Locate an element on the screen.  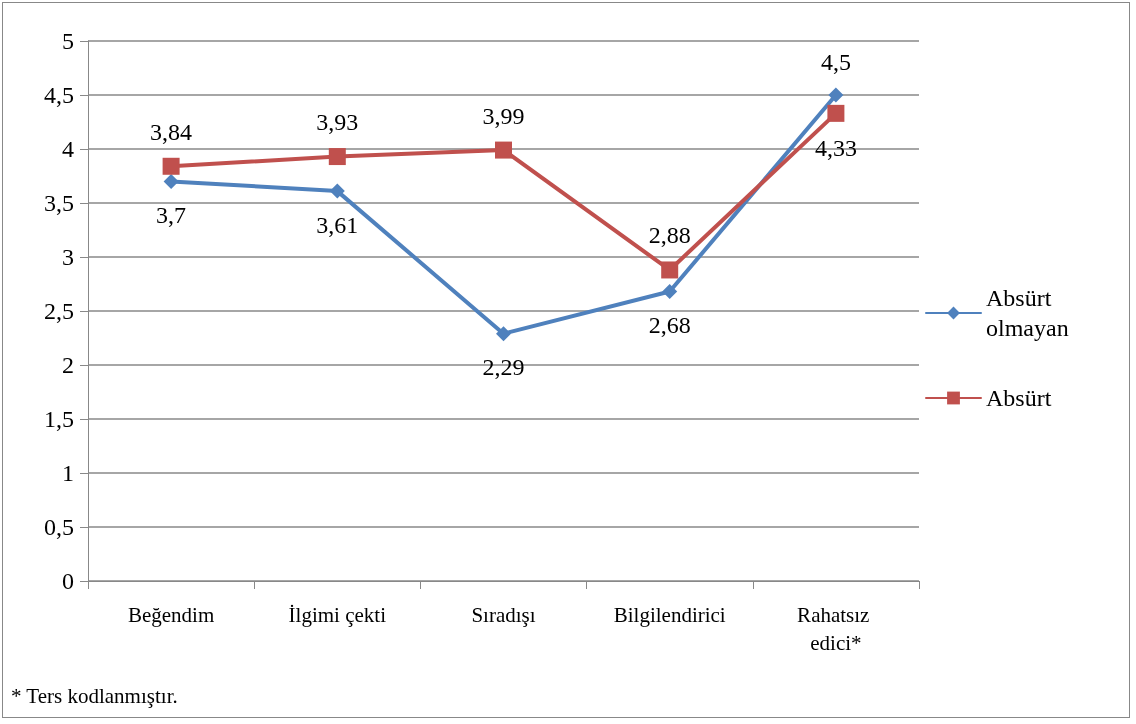
y-tick-label: 2,5 is located at coordinates (59, 311).